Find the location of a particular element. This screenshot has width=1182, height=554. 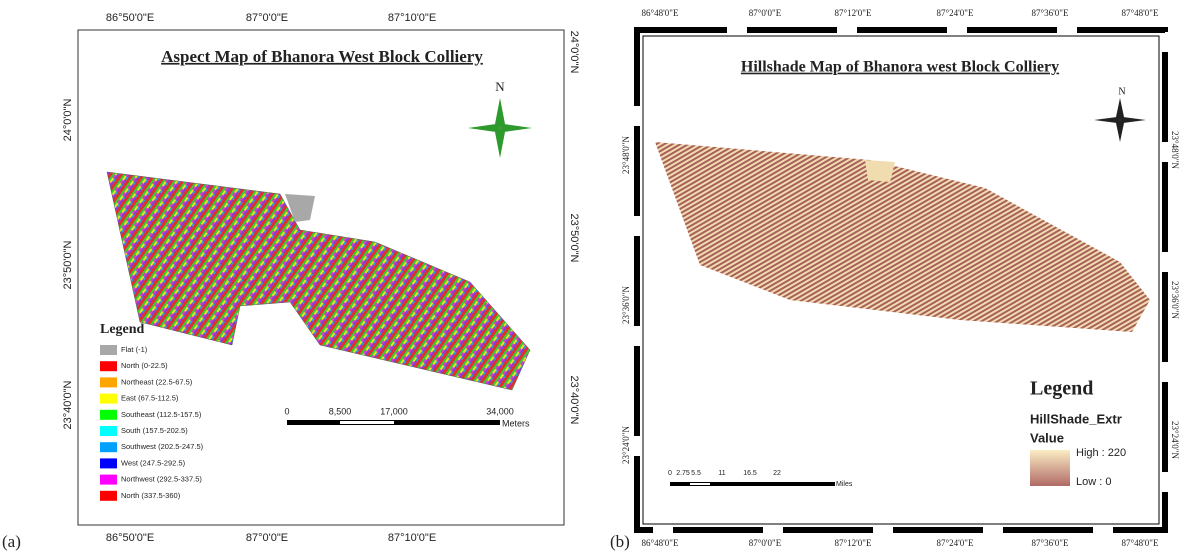

legend-label: North (337.5-360) is located at coordinates (151, 495).